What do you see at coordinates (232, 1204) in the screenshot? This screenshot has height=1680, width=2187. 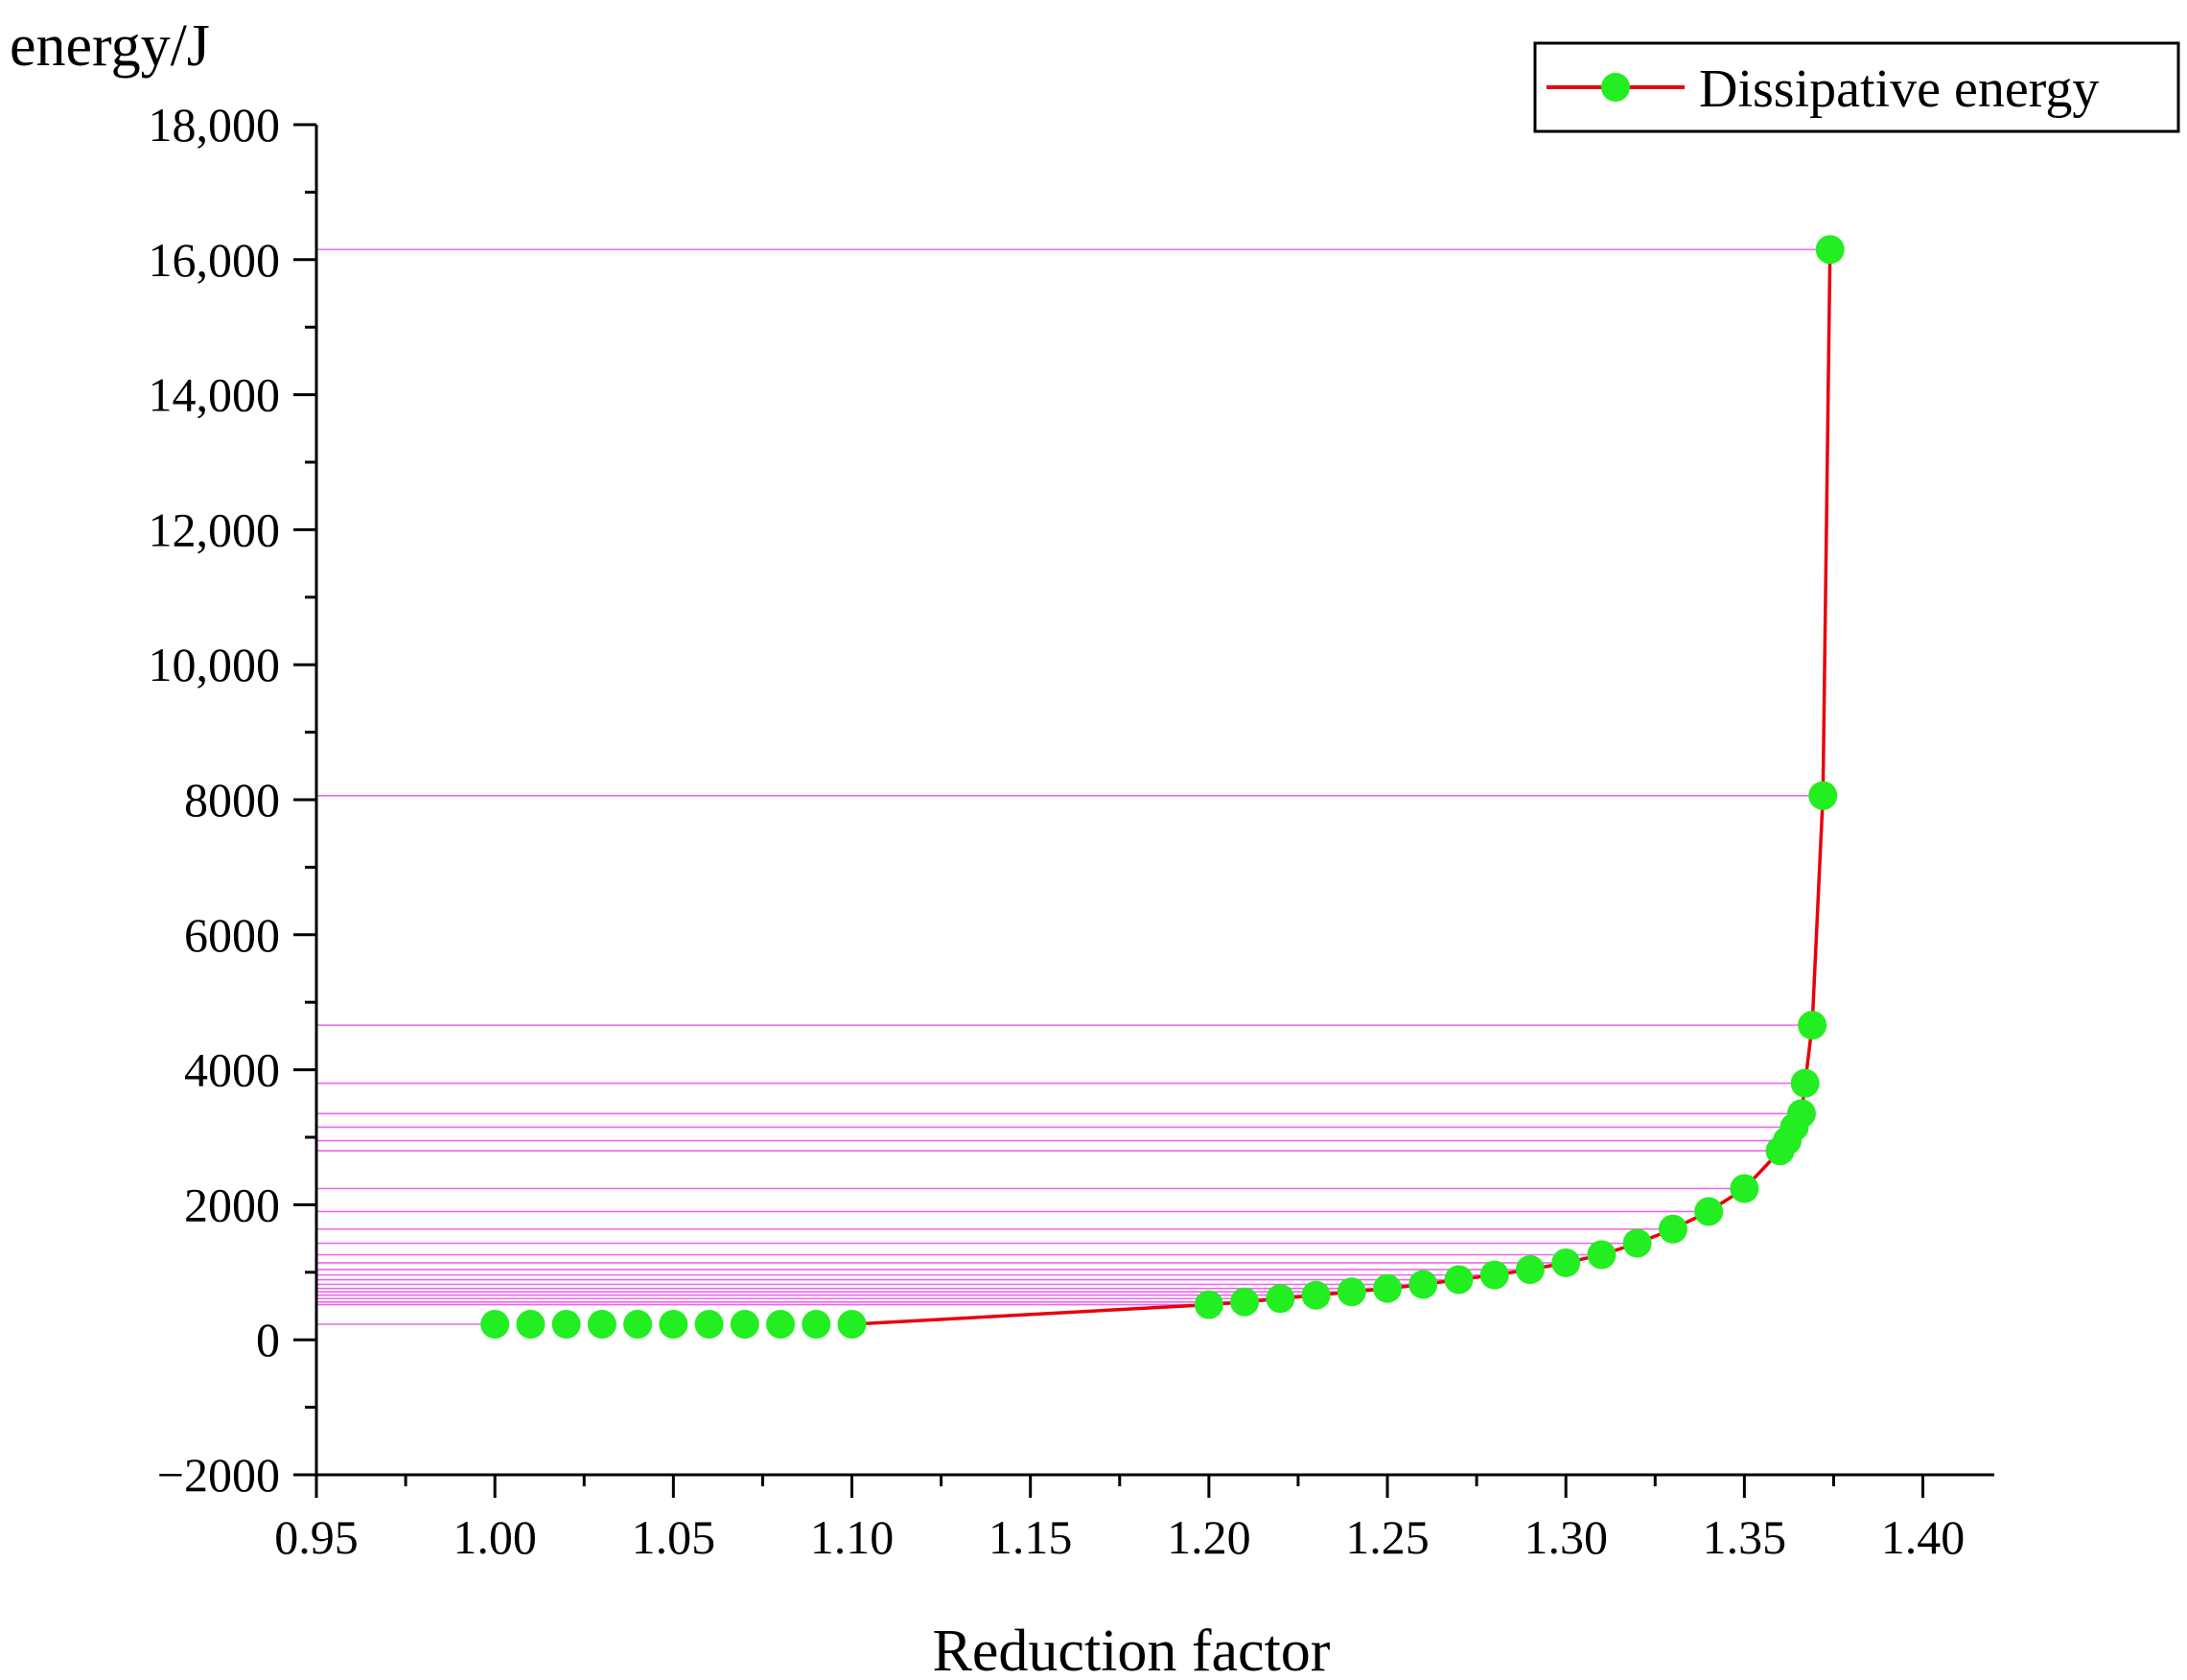 I see `y-tick-label: 2000` at bounding box center [232, 1204].